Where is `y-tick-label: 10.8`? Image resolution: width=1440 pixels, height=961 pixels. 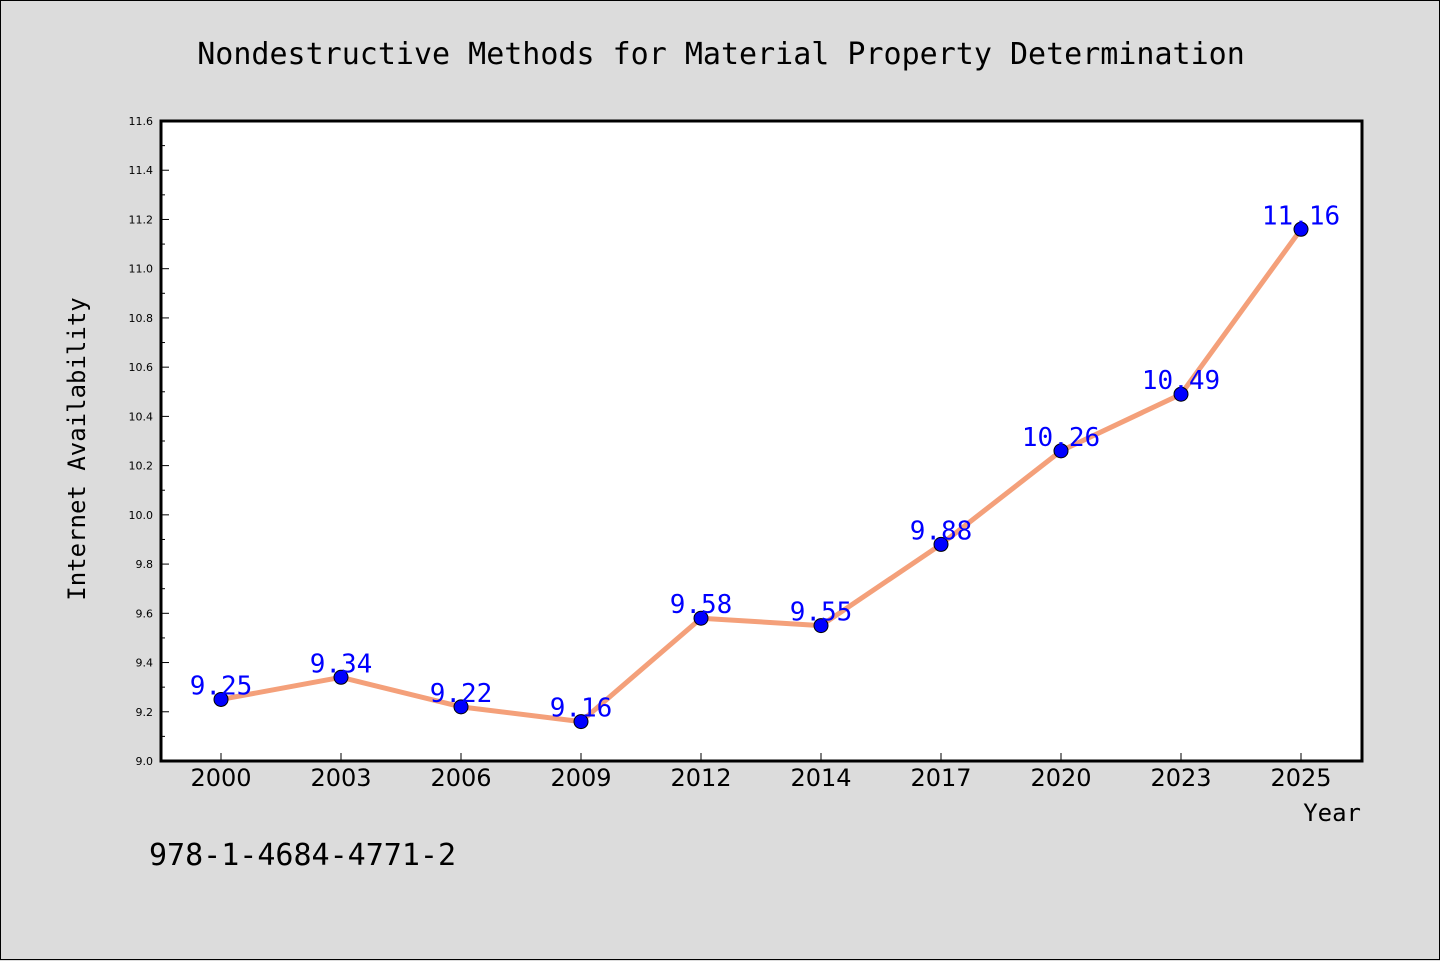 y-tick-label: 10.8 is located at coordinates (141, 318).